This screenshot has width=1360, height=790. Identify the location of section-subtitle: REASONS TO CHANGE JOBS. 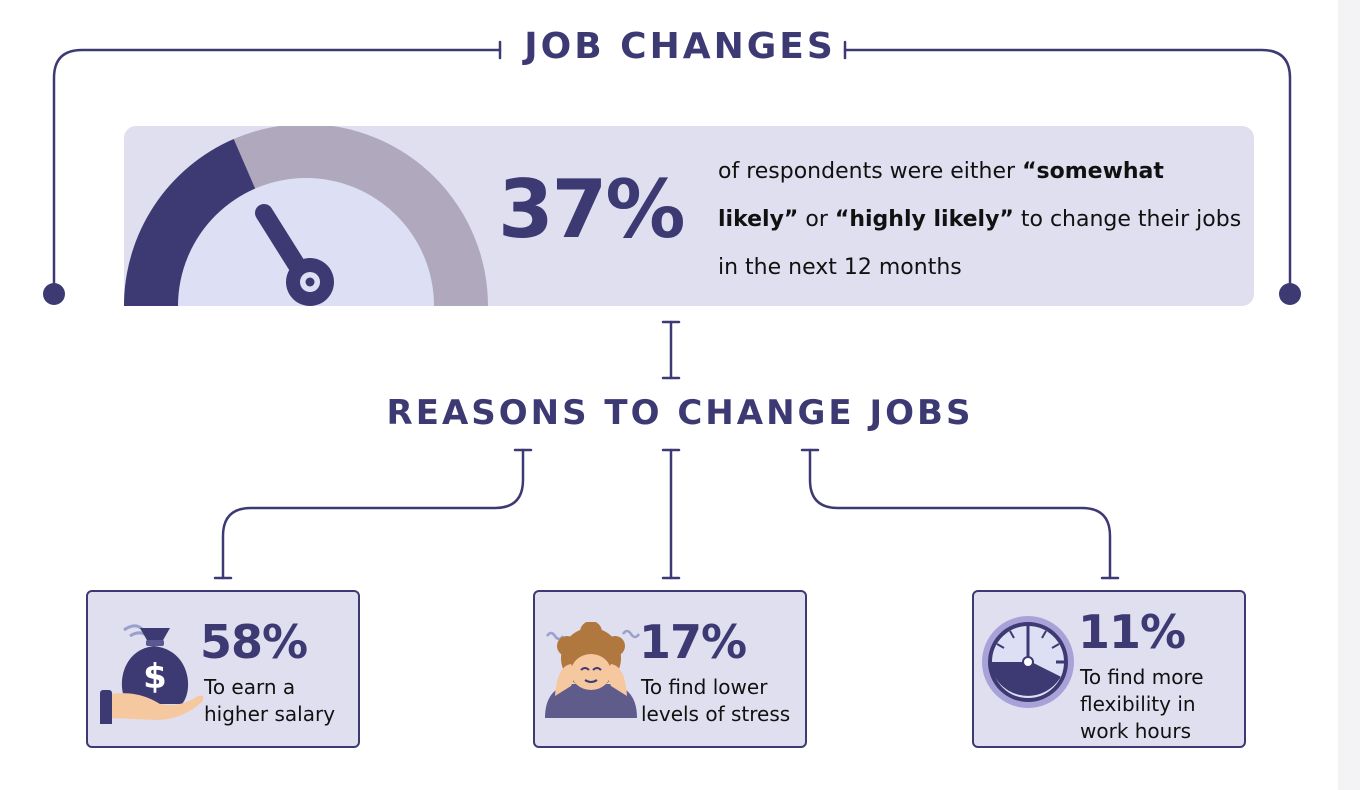
(680, 413).